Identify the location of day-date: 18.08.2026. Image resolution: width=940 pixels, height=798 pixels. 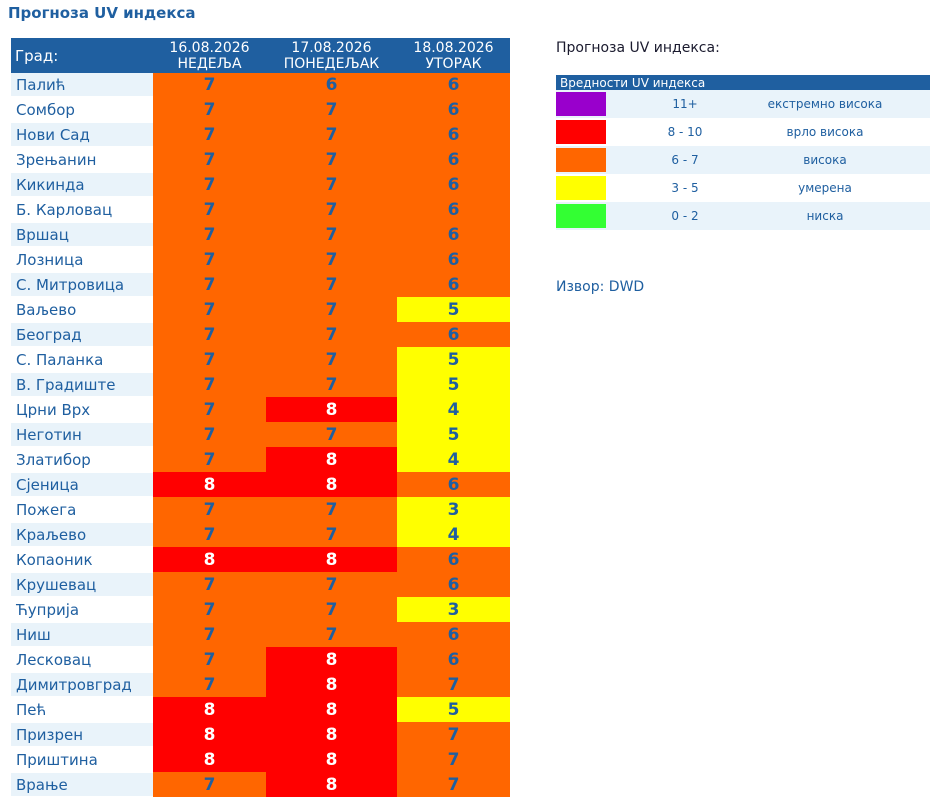
(453, 47).